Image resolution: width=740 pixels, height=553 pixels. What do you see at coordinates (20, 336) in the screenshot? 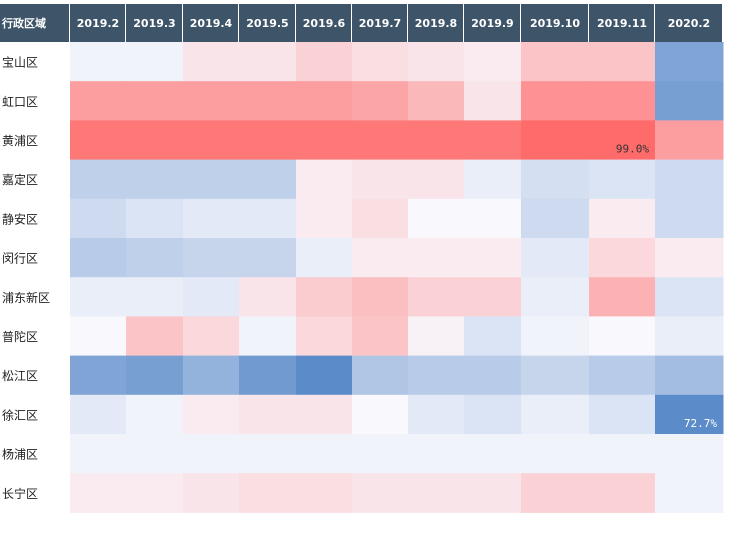
I see `row-label: 普陀区` at bounding box center [20, 336].